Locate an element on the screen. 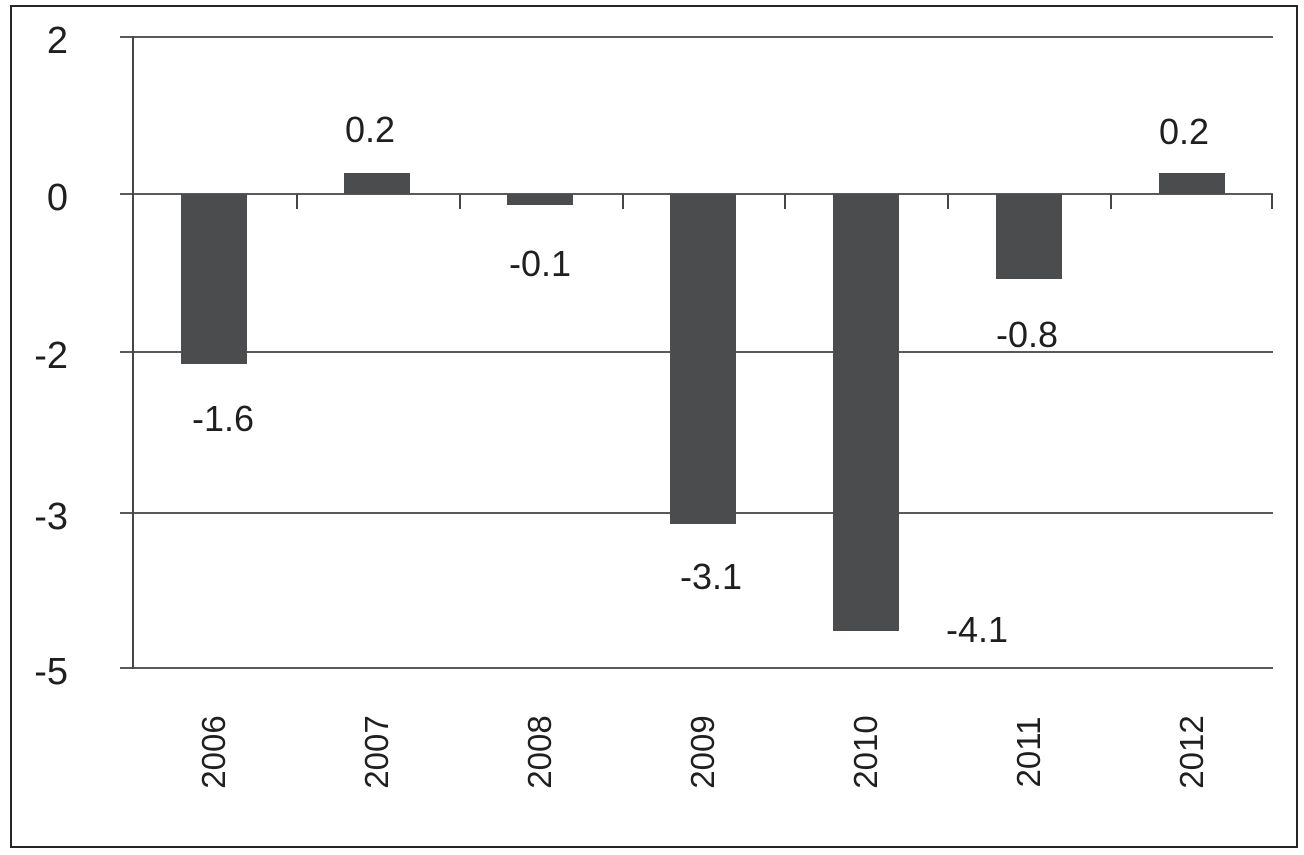 Image resolution: width=1304 pixels, height=855 pixels. y-tick-label: -5 is located at coordinates (51, 672).